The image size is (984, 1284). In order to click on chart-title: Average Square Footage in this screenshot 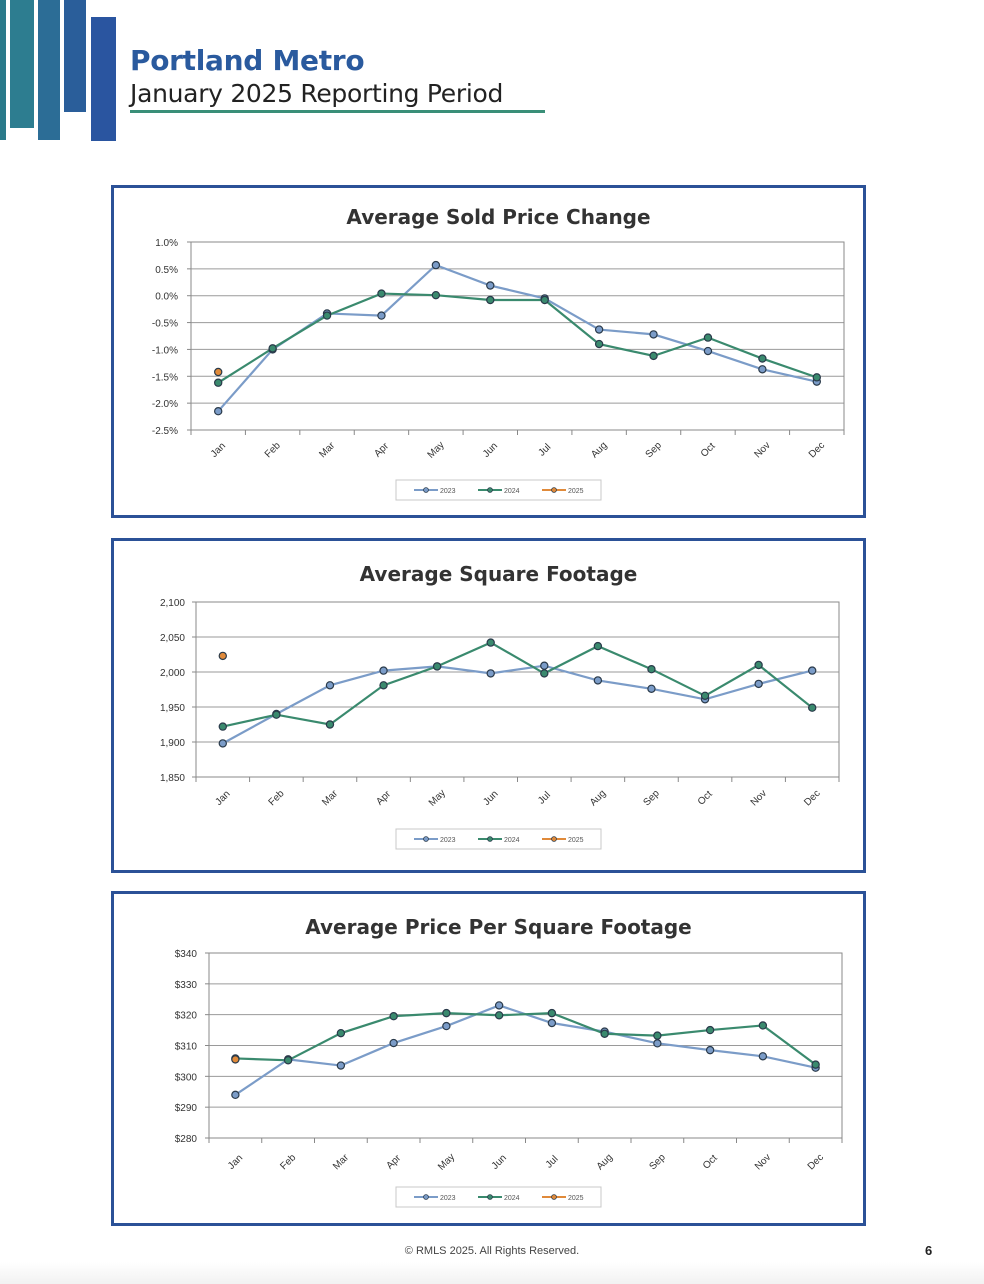, I will do `click(499, 574)`.